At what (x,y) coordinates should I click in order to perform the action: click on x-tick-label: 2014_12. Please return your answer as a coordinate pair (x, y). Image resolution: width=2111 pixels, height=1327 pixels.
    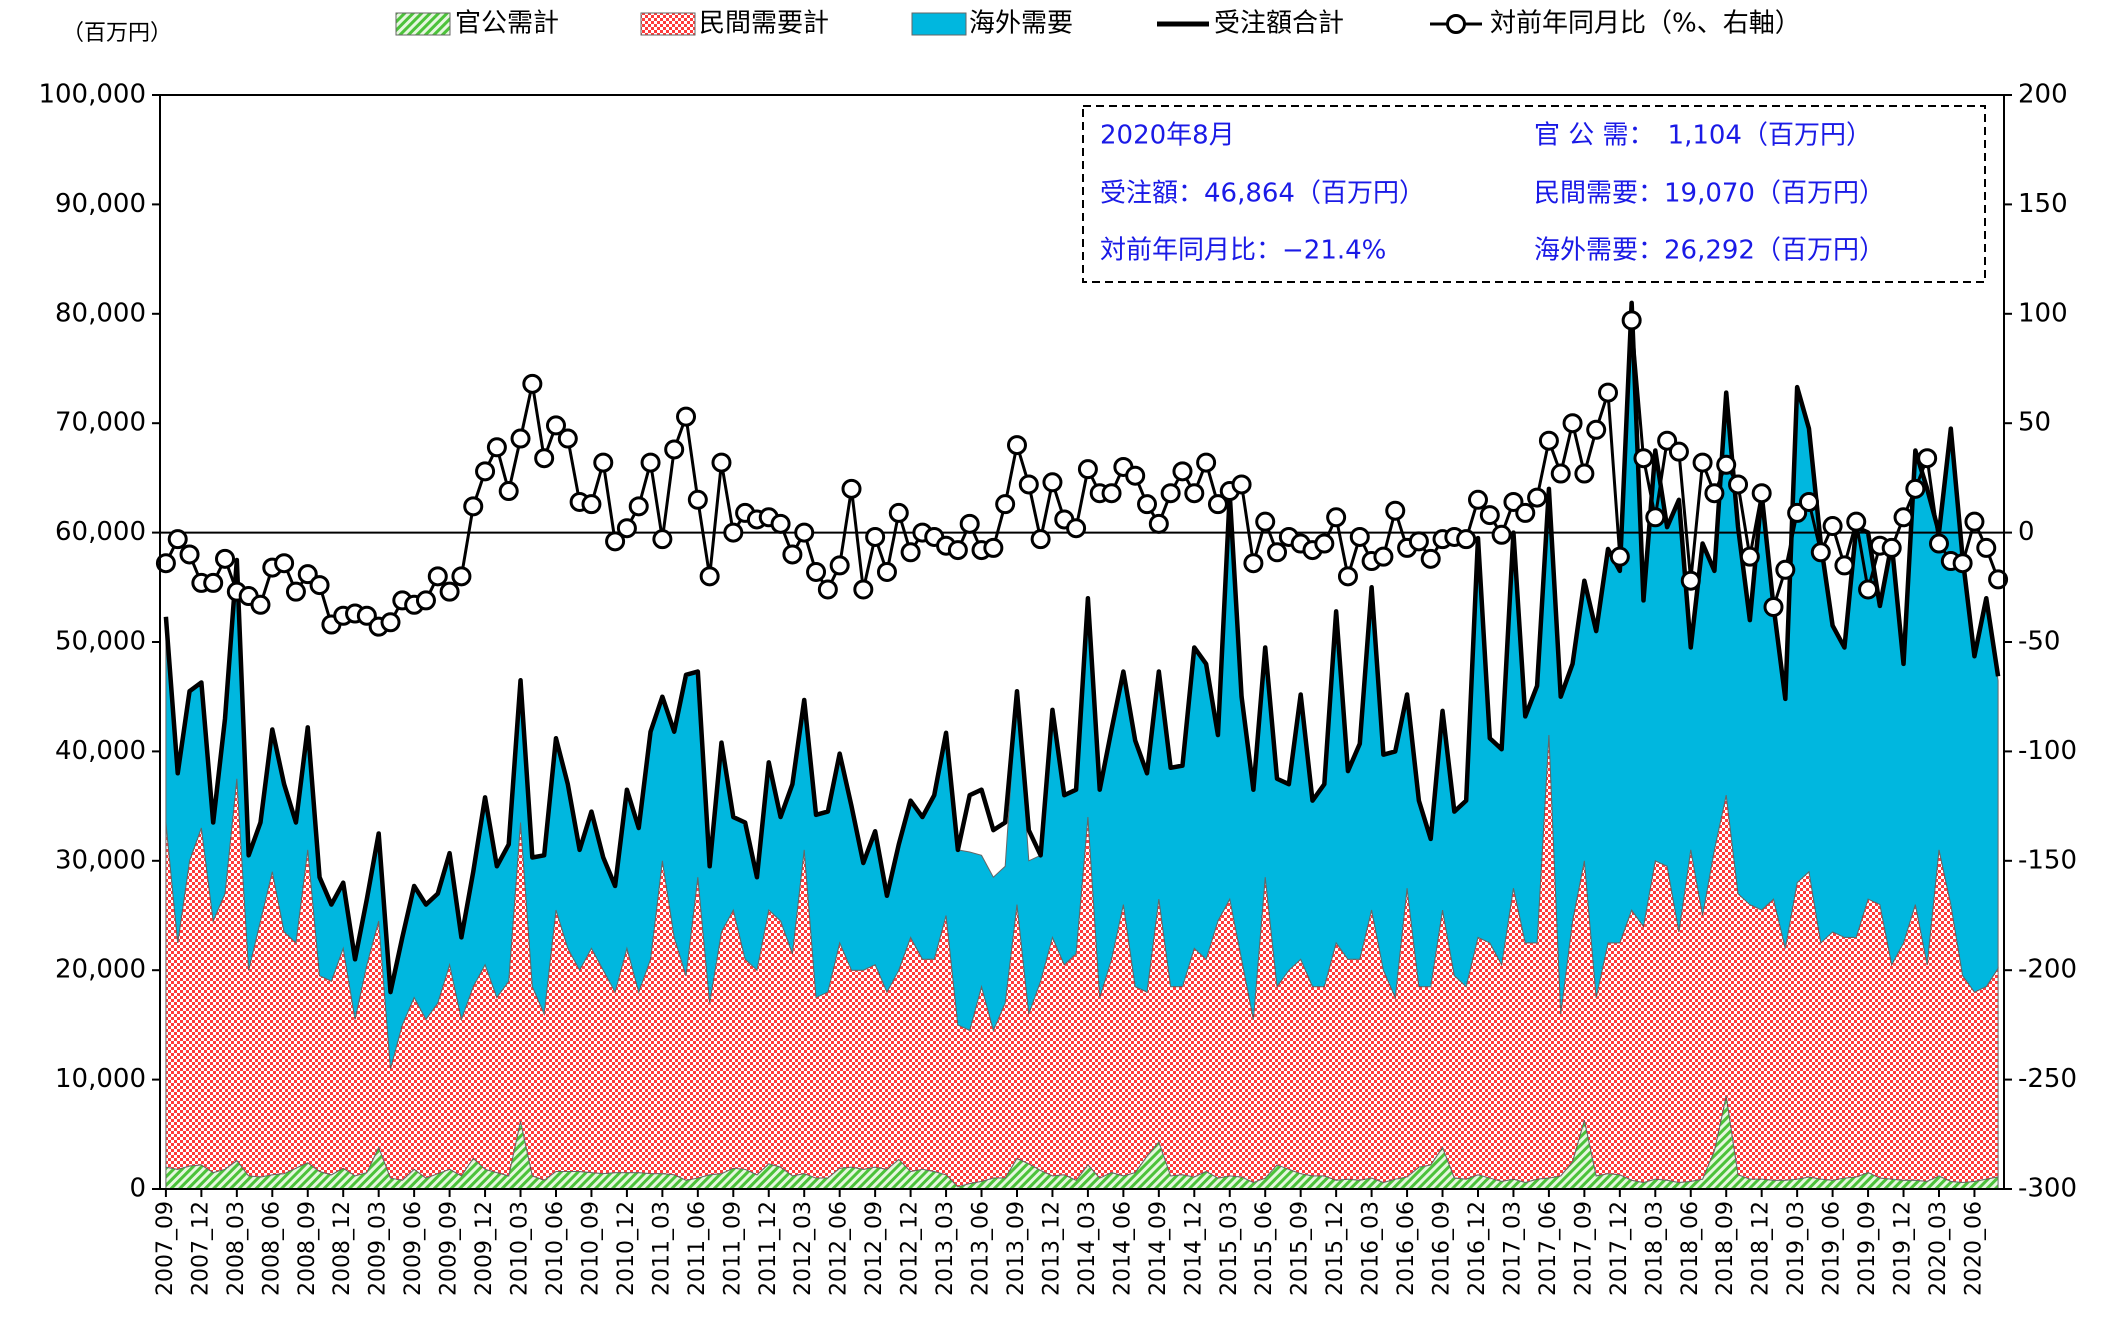
    Looking at the image, I should click on (1193, 1248).